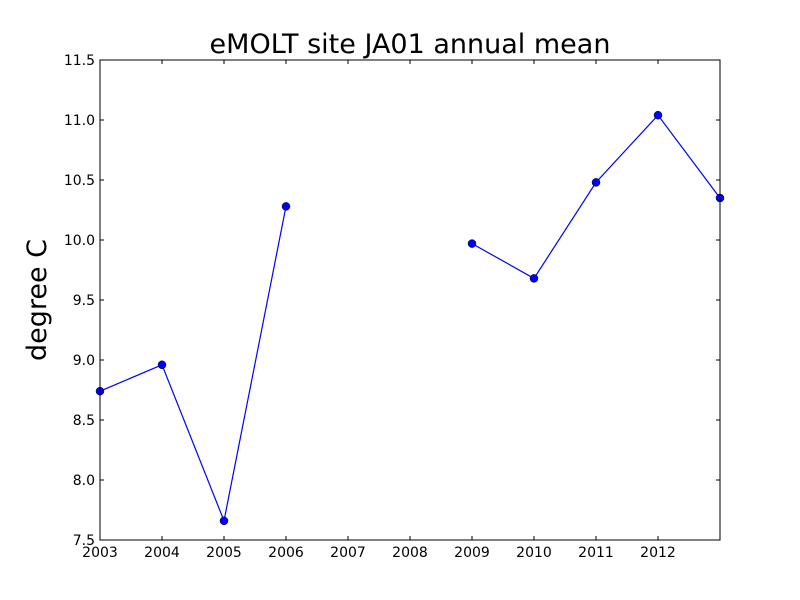 The width and height of the screenshot is (800, 600). Describe the element at coordinates (348, 553) in the screenshot. I see `x-tick-label: 2007` at that location.